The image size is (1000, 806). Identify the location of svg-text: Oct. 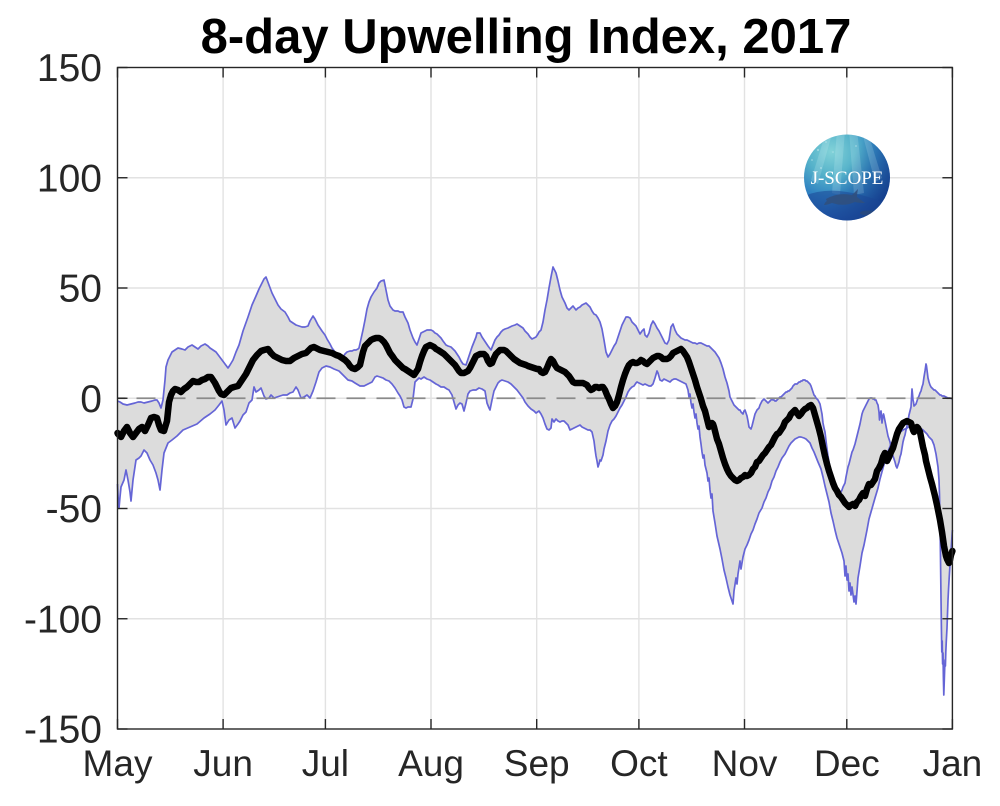
(639, 763).